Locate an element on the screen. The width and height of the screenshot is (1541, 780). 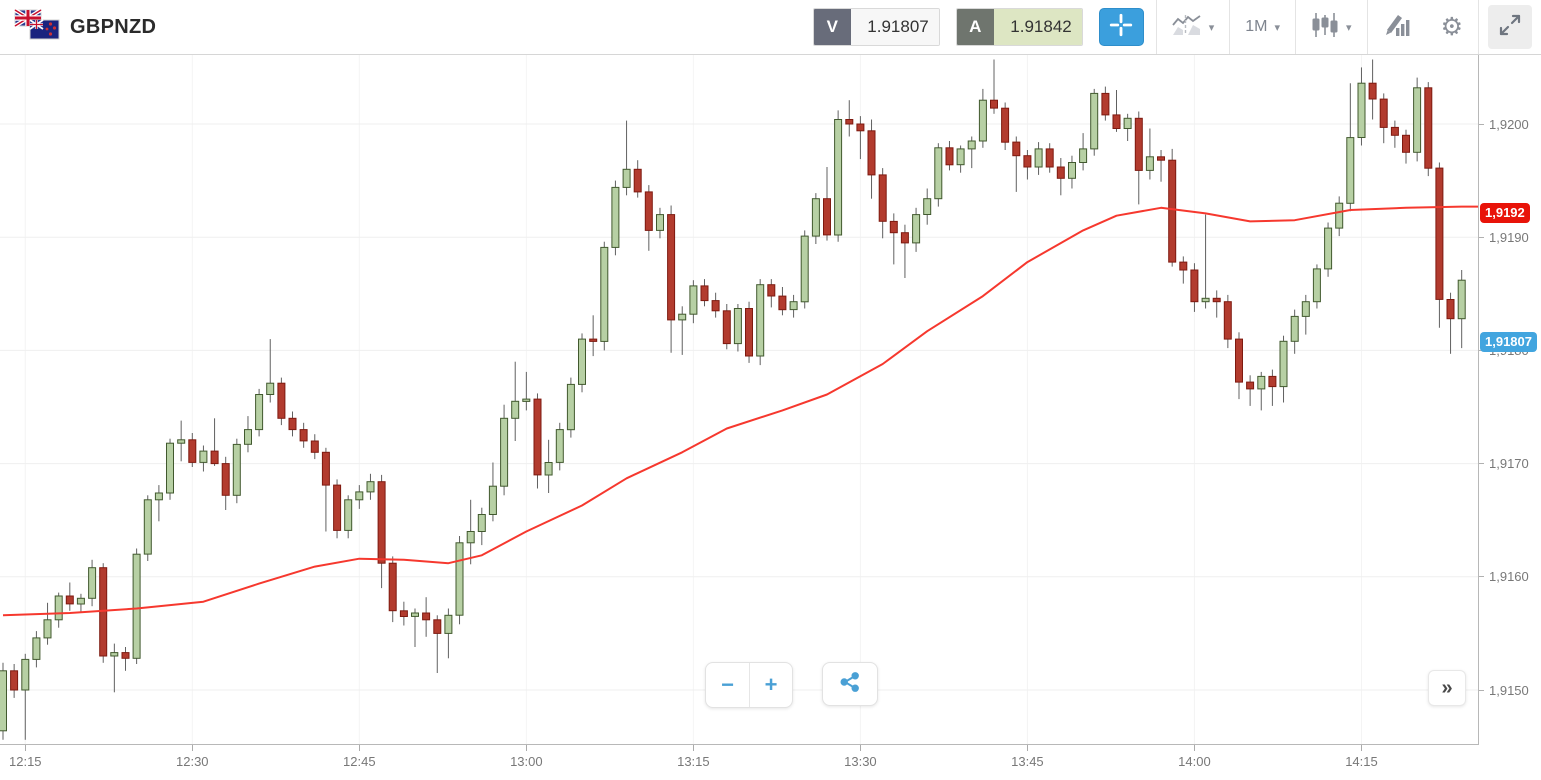
drawing-tools-button is located at coordinates (1397, 27).